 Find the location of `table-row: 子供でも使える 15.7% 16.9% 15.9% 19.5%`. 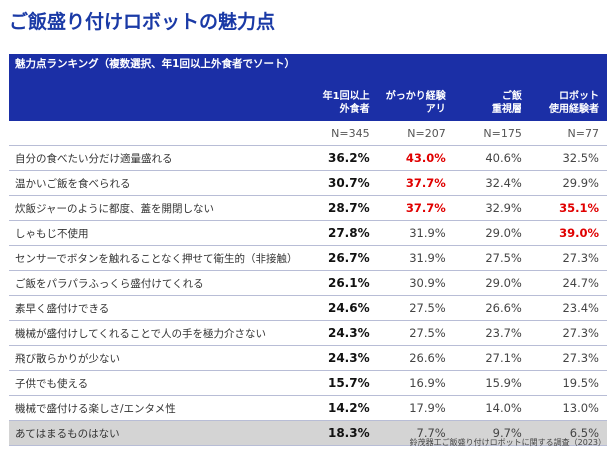

table-row: 子供でも使える 15.7% 16.9% 15.9% 19.5% is located at coordinates (308, 383).